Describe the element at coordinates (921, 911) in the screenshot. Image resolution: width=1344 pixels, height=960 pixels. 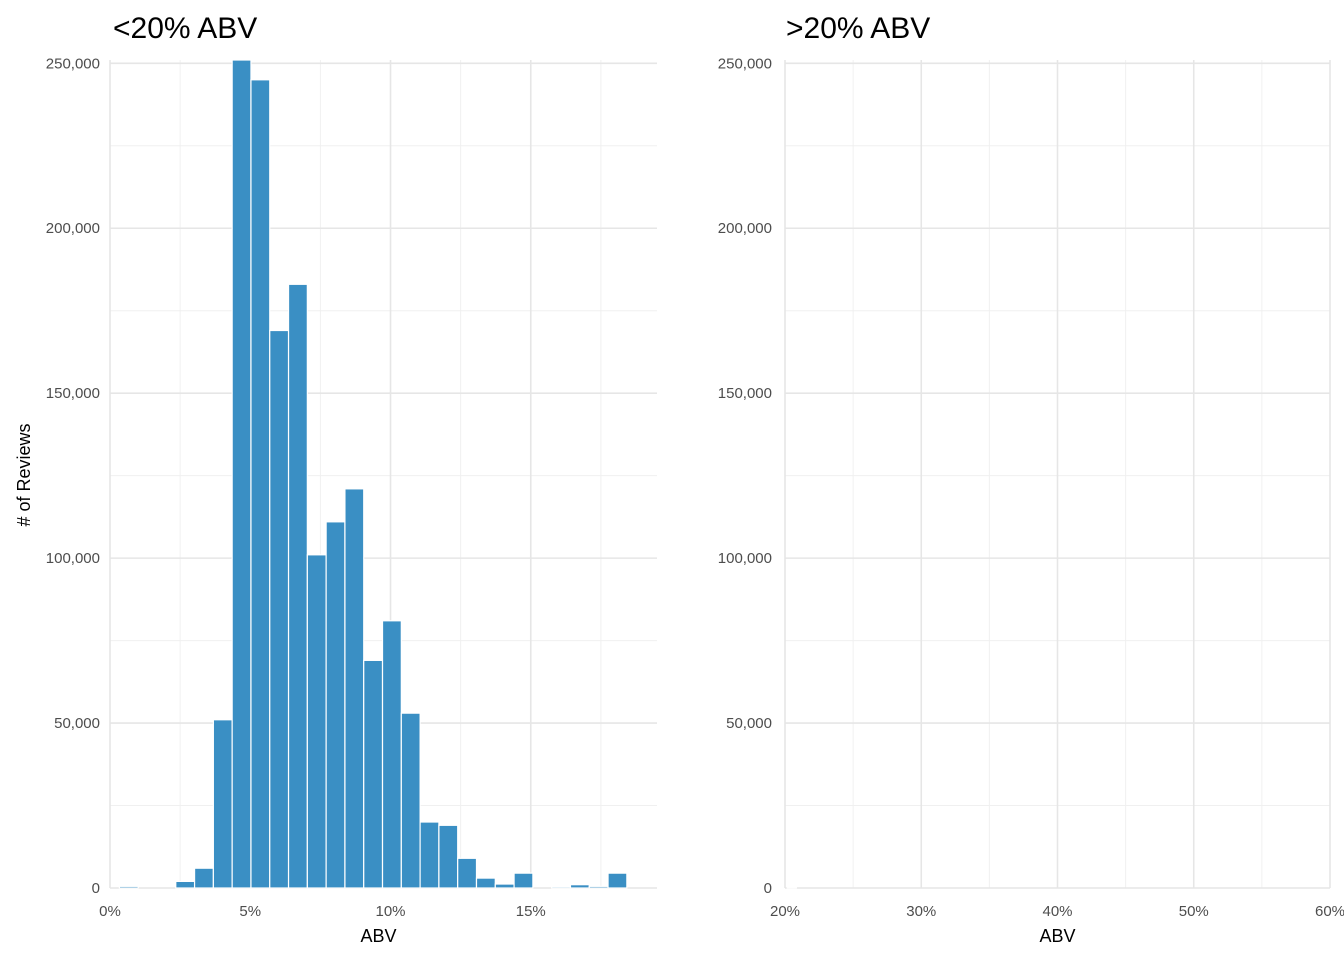
I see `x-tick-label: 30%` at that location.